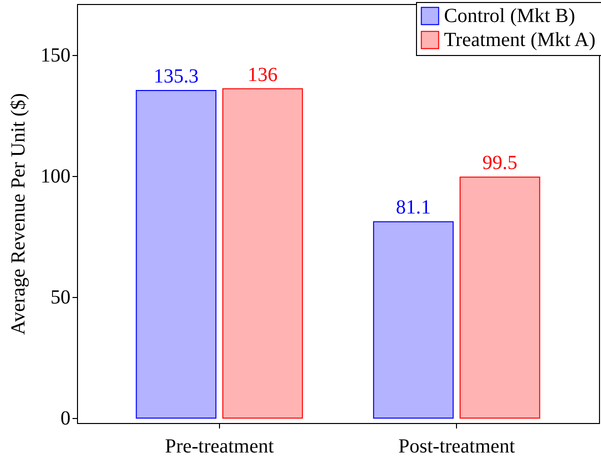  What do you see at coordinates (457, 447) in the screenshot?
I see `x-tick-label: Post-treatment` at bounding box center [457, 447].